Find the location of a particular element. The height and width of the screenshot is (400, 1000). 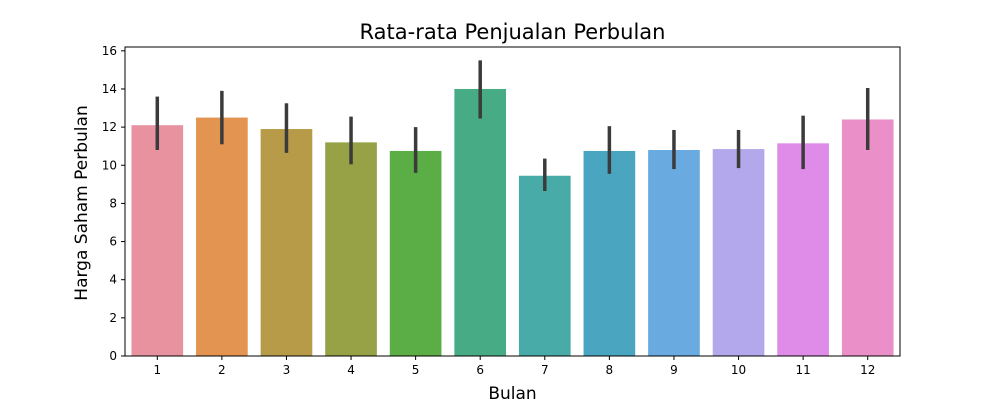

y-tick-label: 16 is located at coordinates (109, 51).